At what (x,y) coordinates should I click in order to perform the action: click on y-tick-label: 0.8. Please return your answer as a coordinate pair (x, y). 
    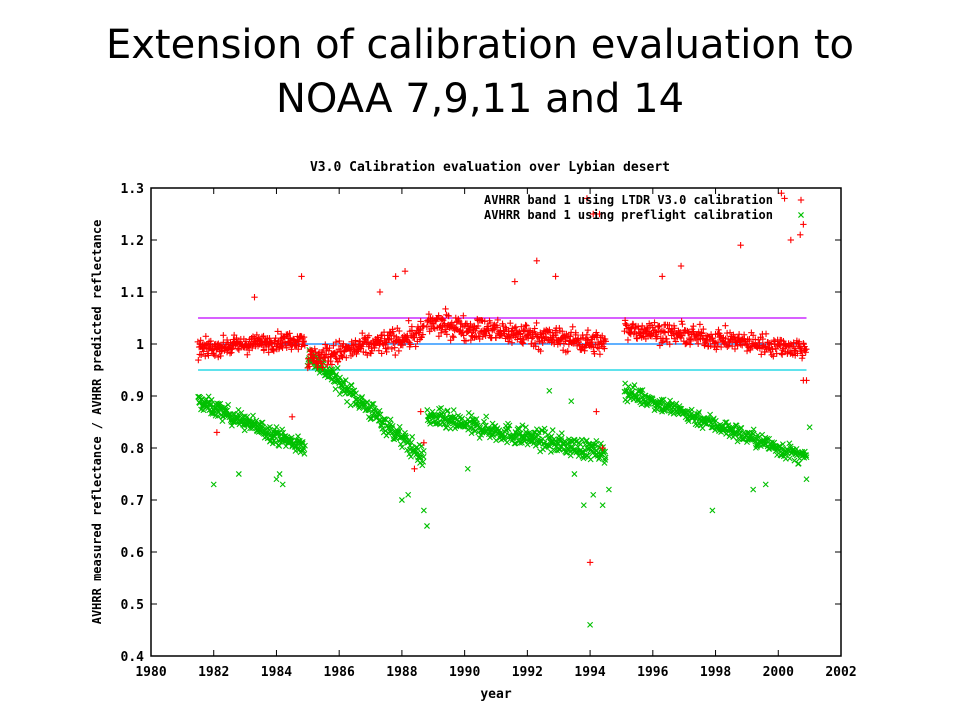
    Looking at the image, I should click on (133, 449).